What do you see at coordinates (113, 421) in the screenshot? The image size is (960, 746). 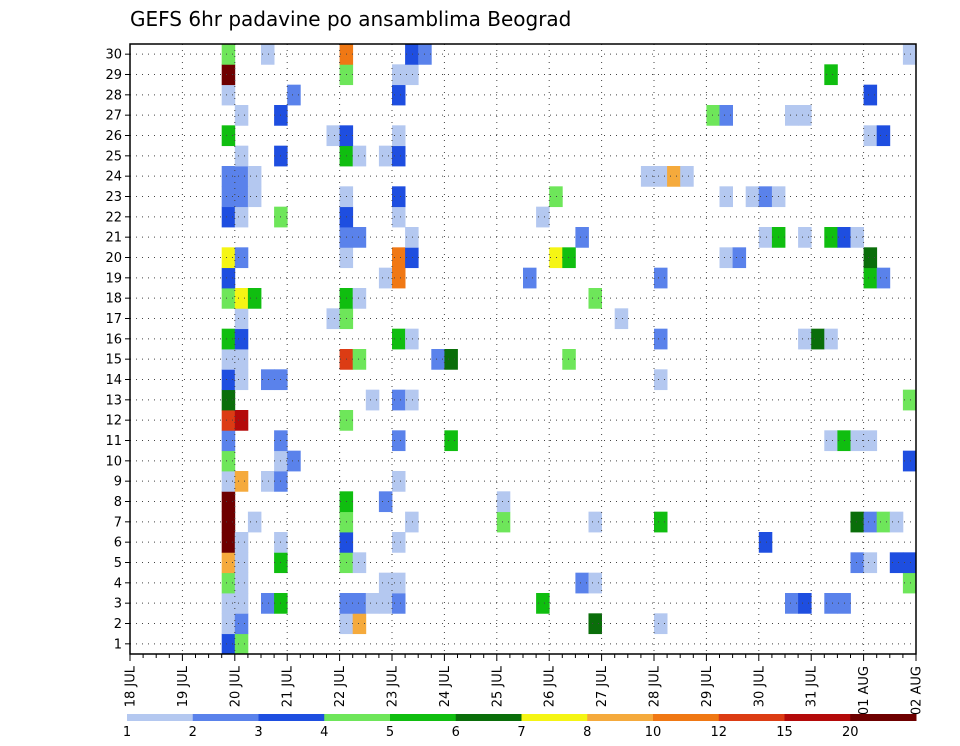 I see `y-tick-label: 12` at bounding box center [113, 421].